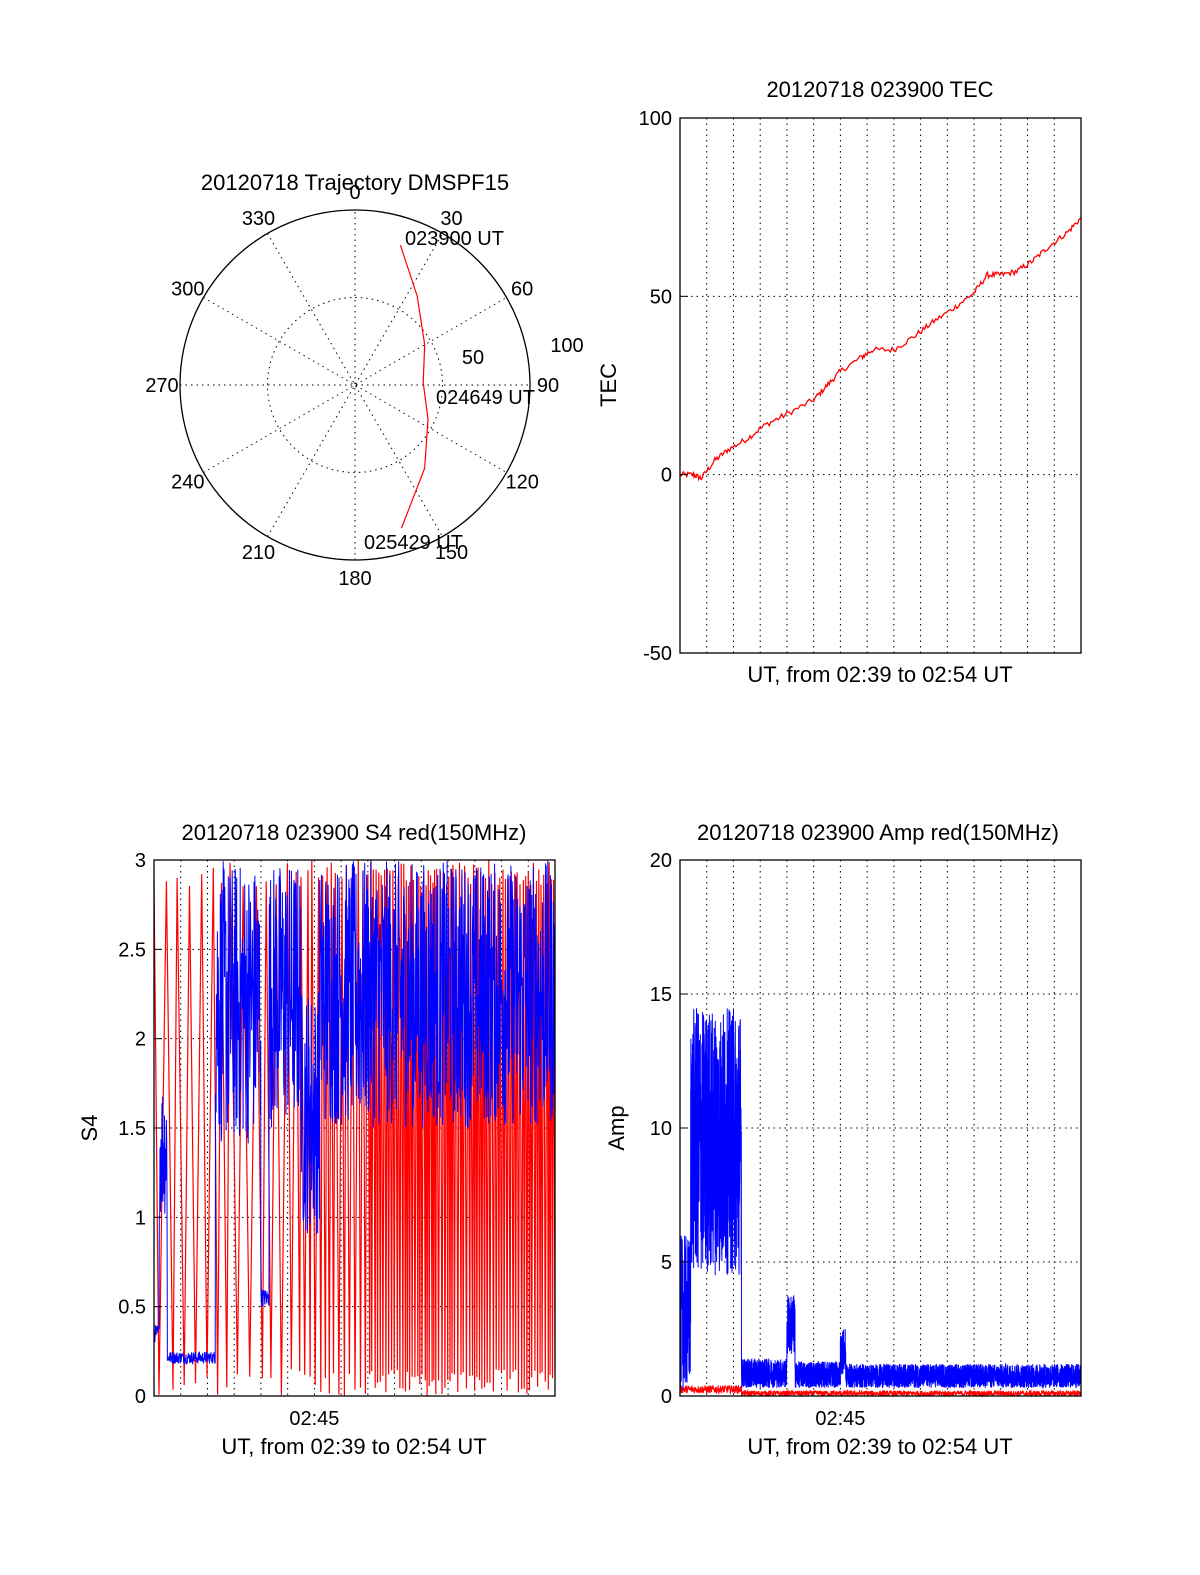 This screenshot has width=1200, height=1575. I want to click on azimuth-label: 240, so click(187, 483).